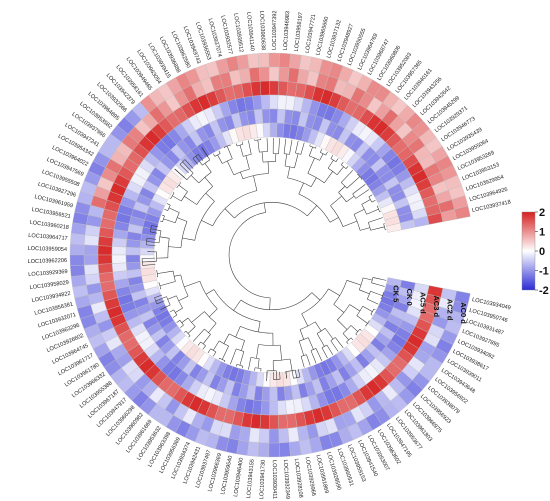  I want to click on gene-label: LOC103930411, so click(274, 479).